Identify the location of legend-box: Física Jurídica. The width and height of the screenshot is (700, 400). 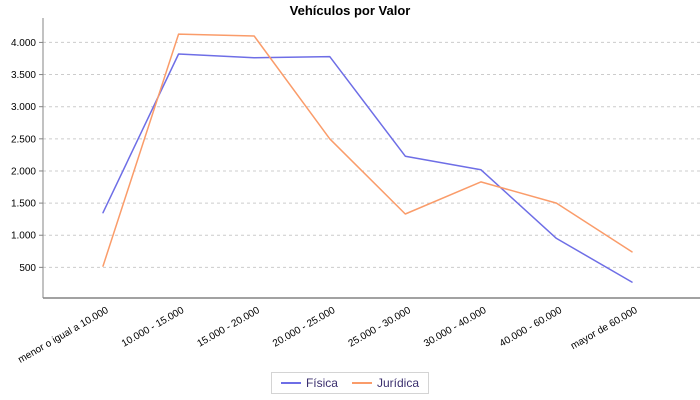
(350, 383).